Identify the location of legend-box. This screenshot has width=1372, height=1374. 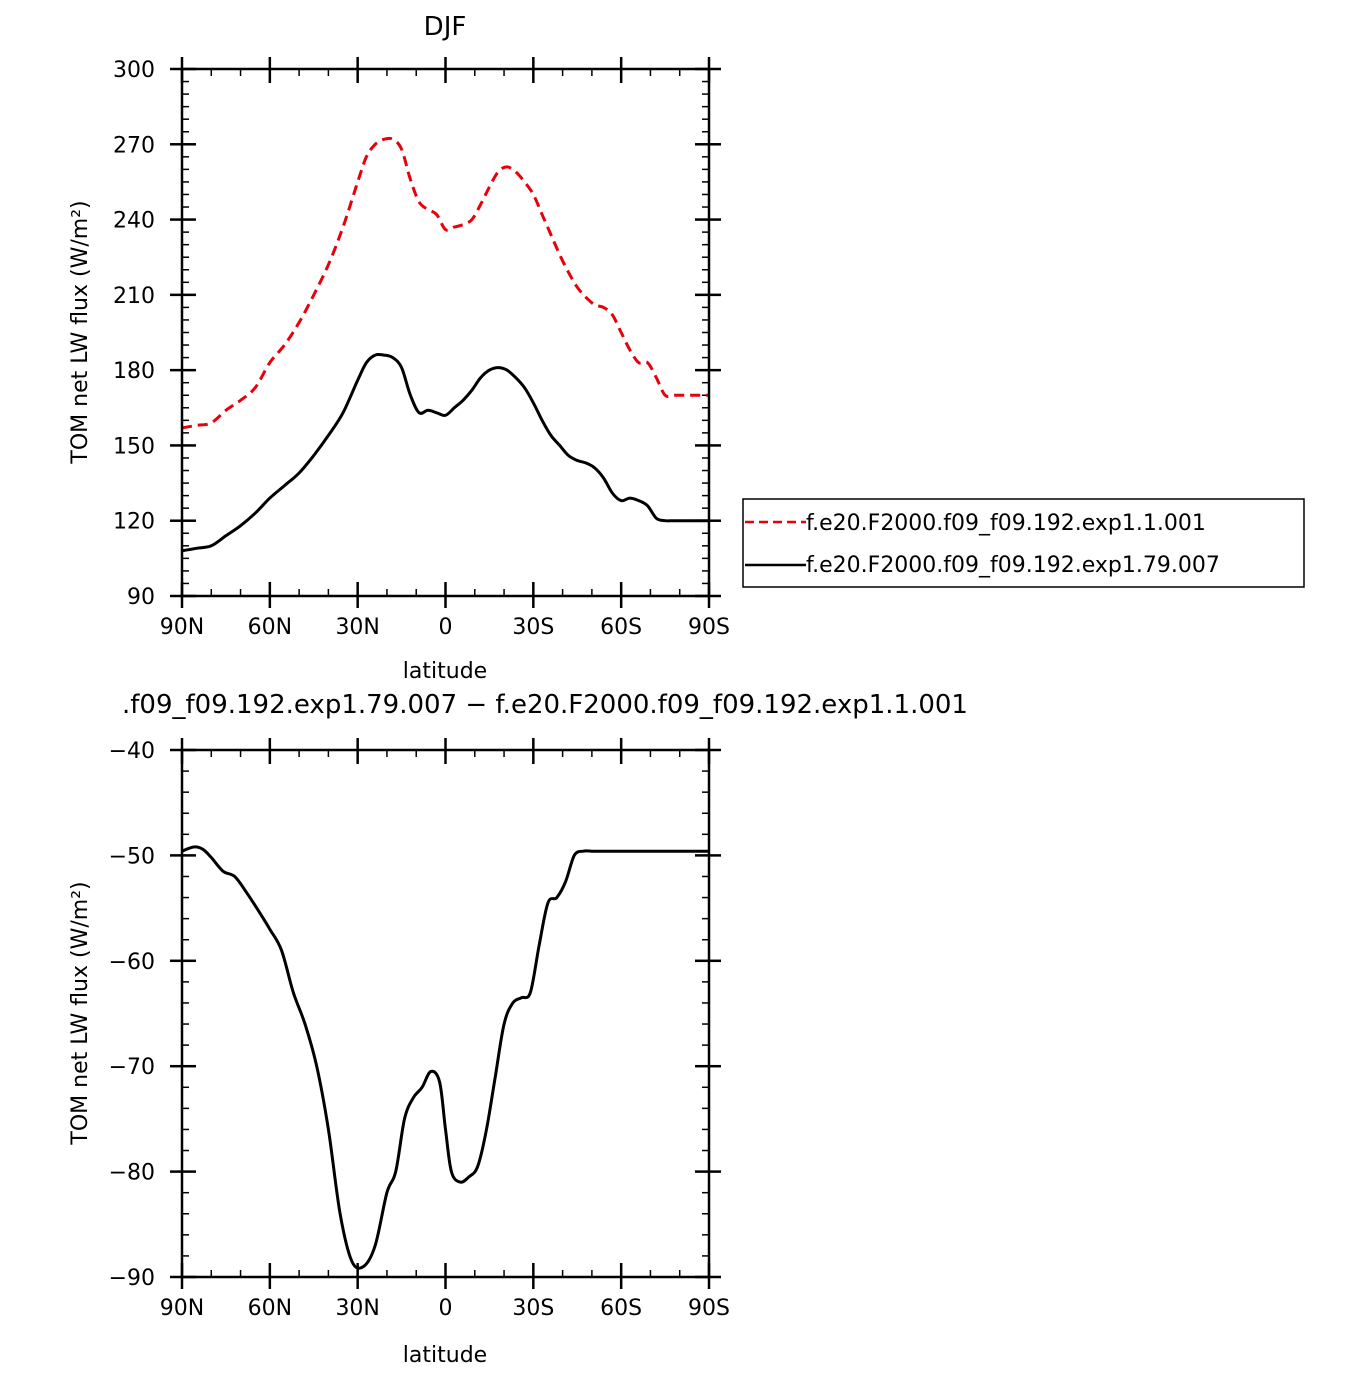
(1023, 543).